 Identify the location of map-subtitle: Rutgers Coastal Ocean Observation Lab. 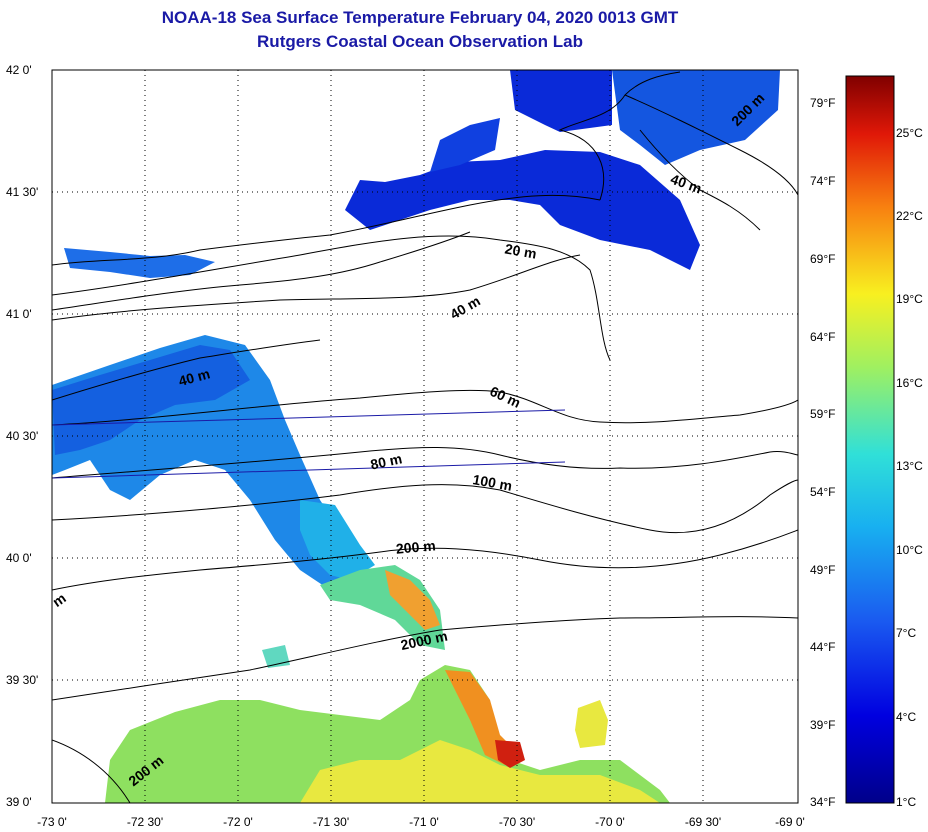
(420, 41).